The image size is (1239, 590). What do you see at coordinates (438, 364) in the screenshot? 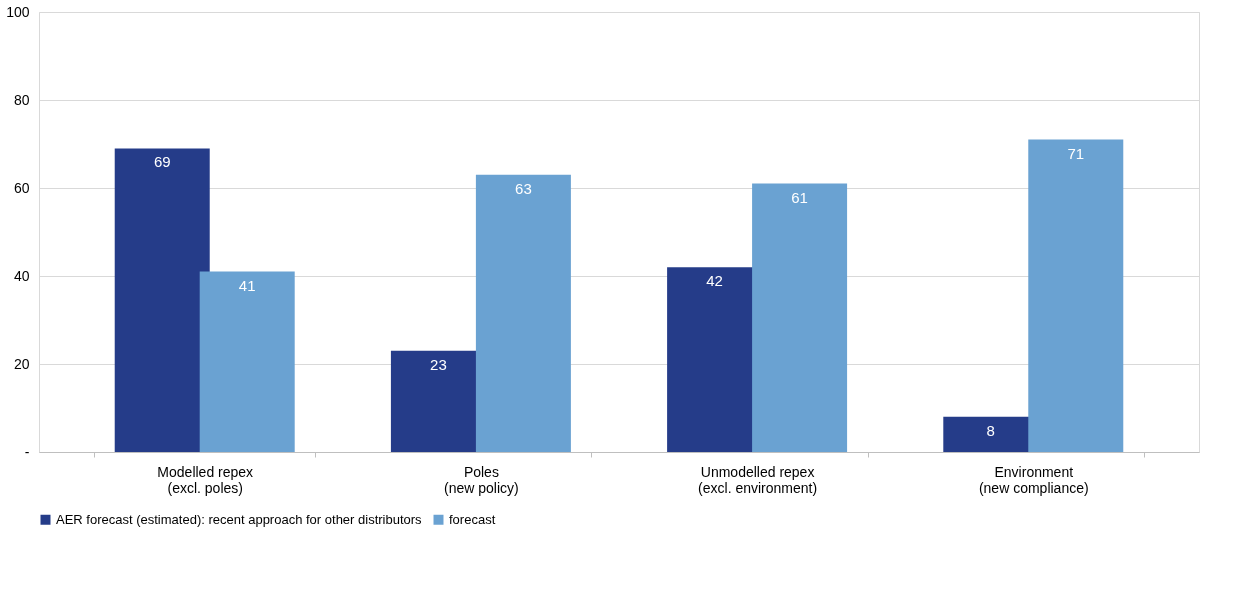
I see `data-label: 23` at bounding box center [438, 364].